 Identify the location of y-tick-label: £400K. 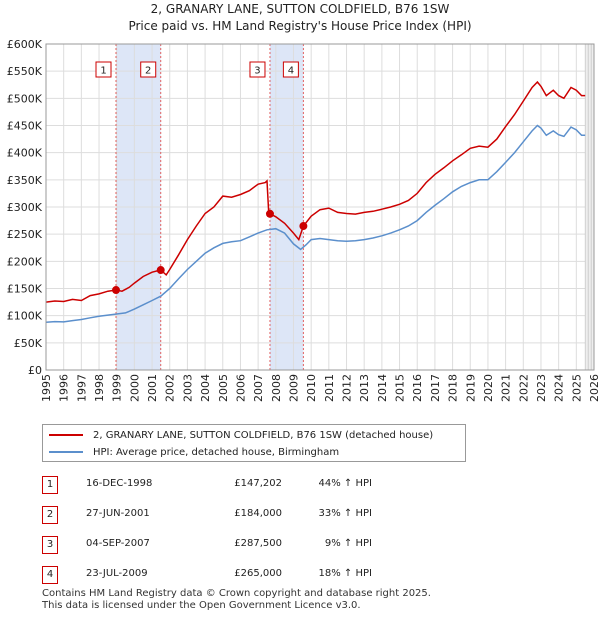
(25, 153).